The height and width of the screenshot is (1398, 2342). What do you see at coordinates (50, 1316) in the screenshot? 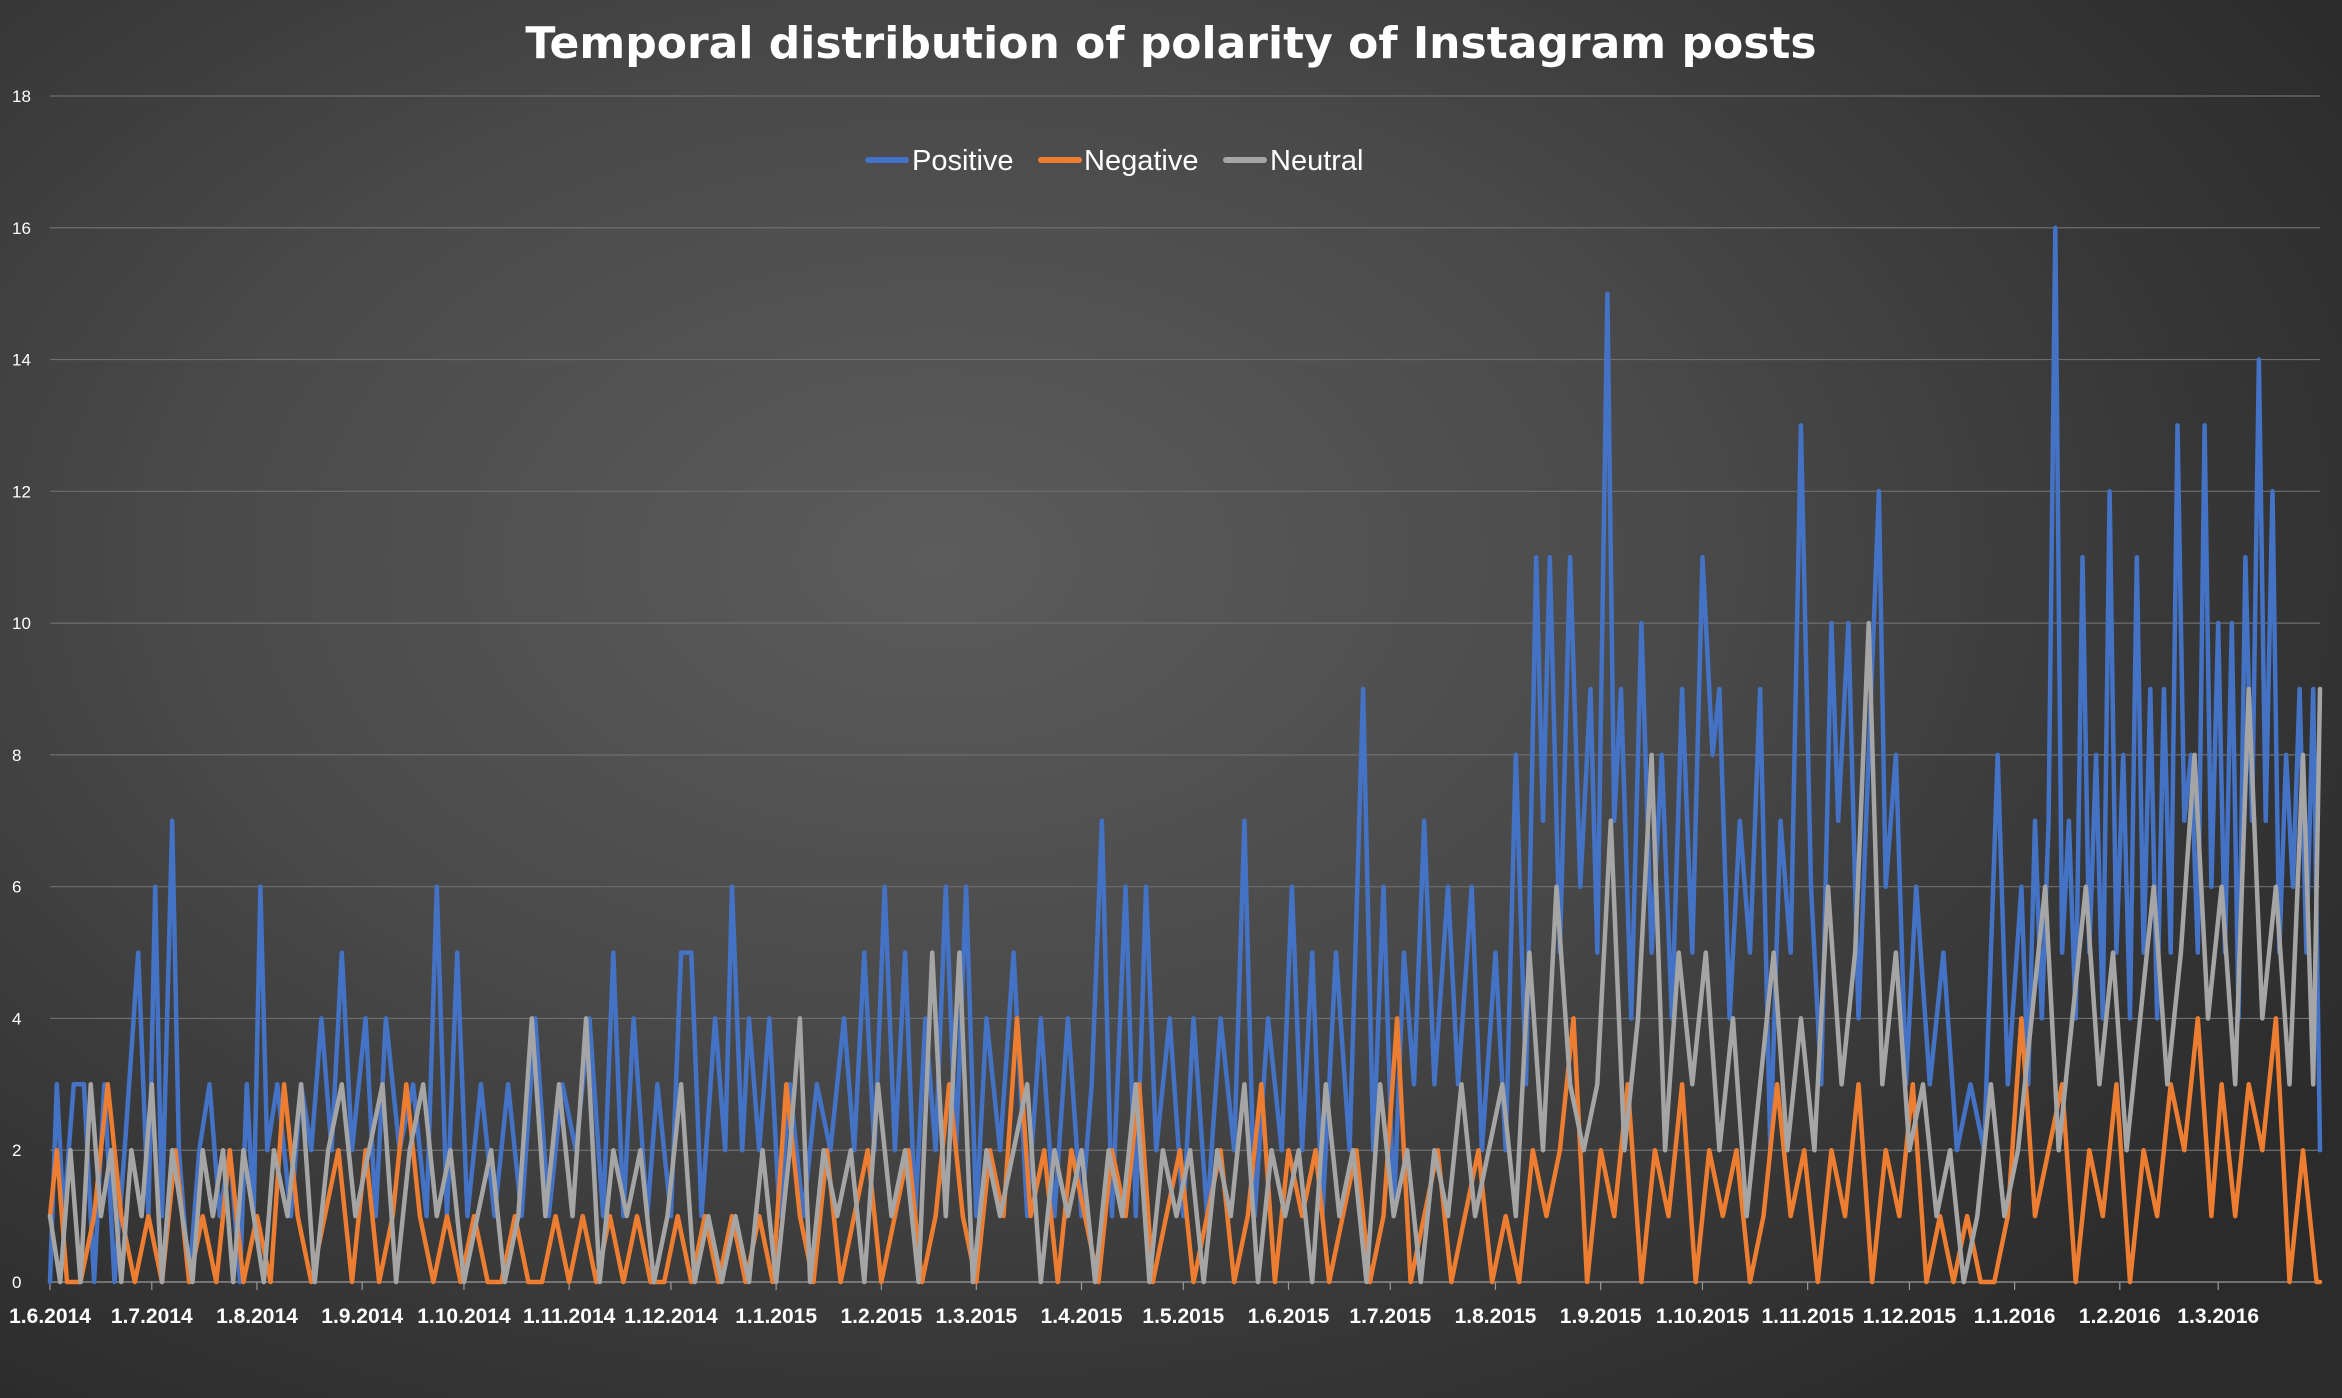
I see `x-tick-label: 1.6.2014` at bounding box center [50, 1316].